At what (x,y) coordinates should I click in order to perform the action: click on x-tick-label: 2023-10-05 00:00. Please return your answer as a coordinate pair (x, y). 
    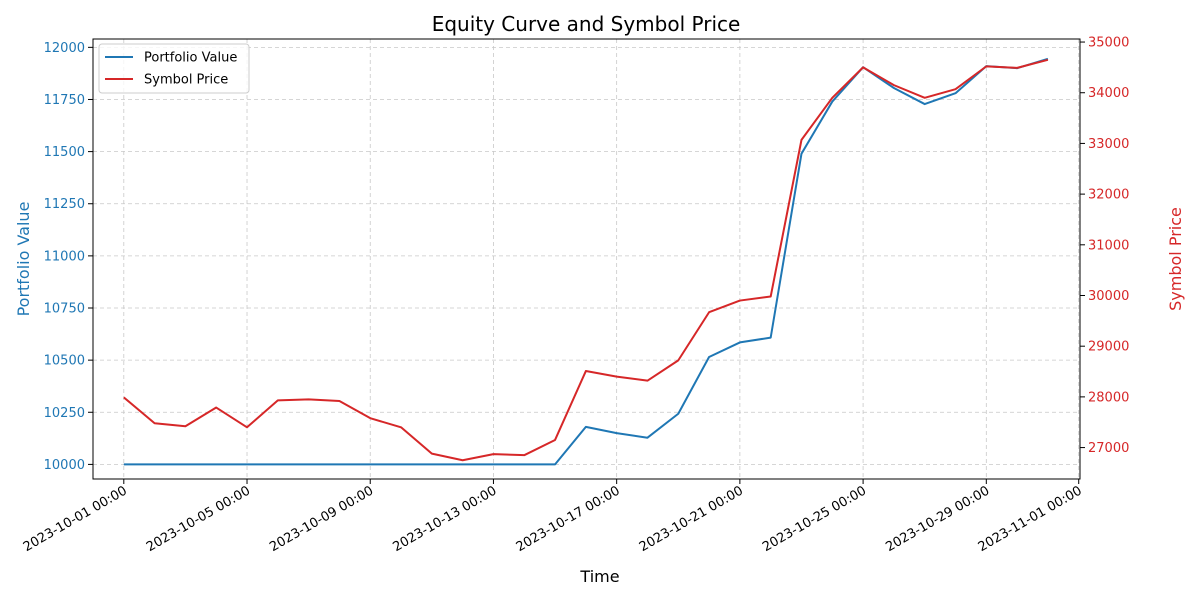
    Looking at the image, I should click on (198, 519).